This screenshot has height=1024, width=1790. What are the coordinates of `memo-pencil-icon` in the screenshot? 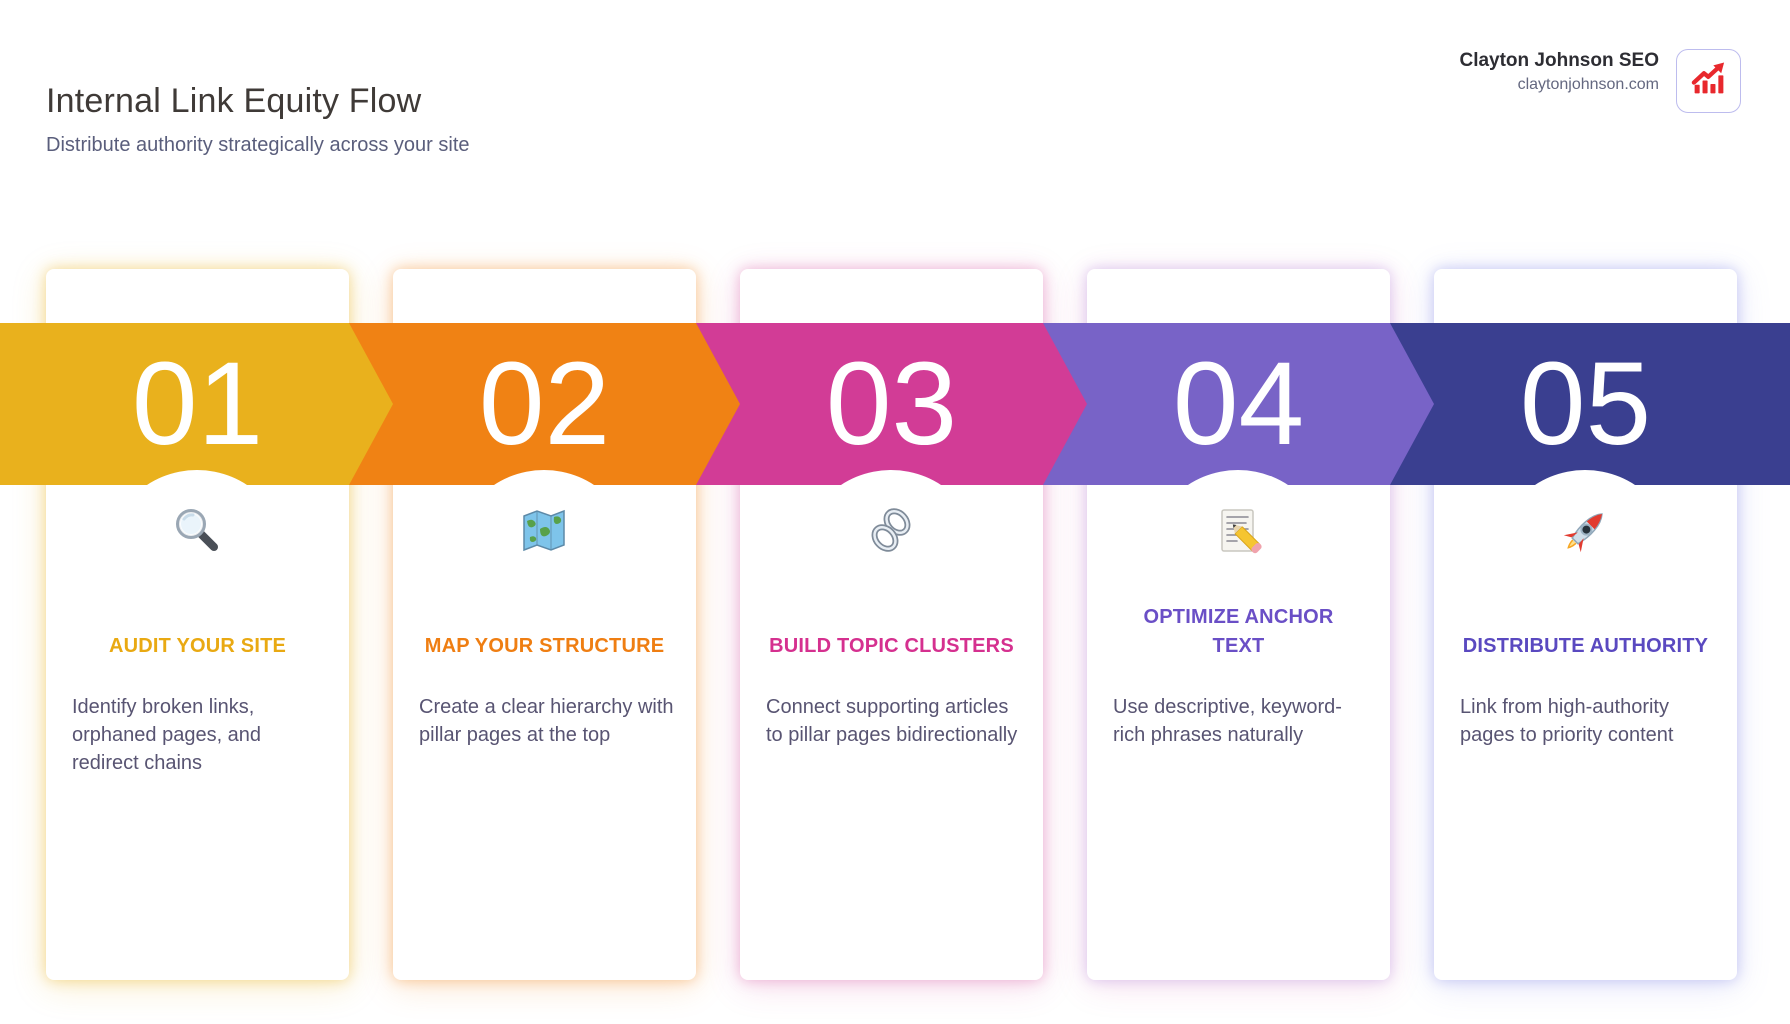 It's located at (1238, 531).